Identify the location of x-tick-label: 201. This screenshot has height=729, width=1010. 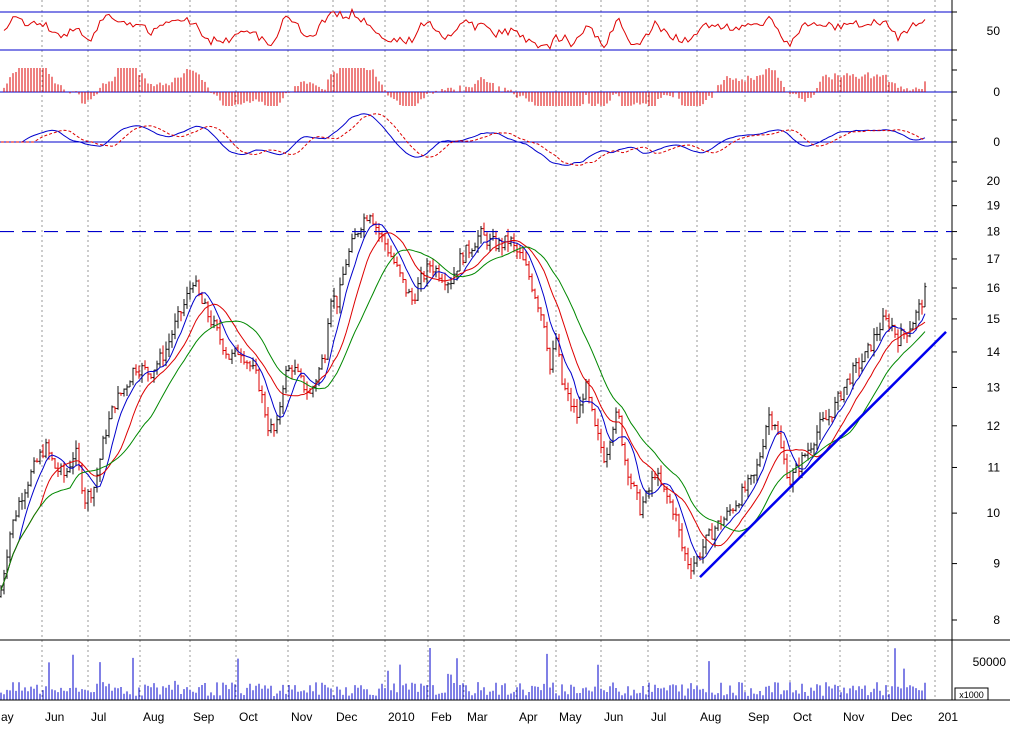
(948, 717).